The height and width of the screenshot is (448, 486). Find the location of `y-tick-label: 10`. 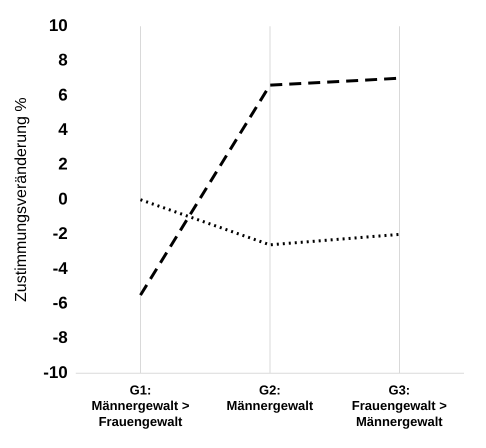

y-tick-label: 10 is located at coordinates (58, 25).